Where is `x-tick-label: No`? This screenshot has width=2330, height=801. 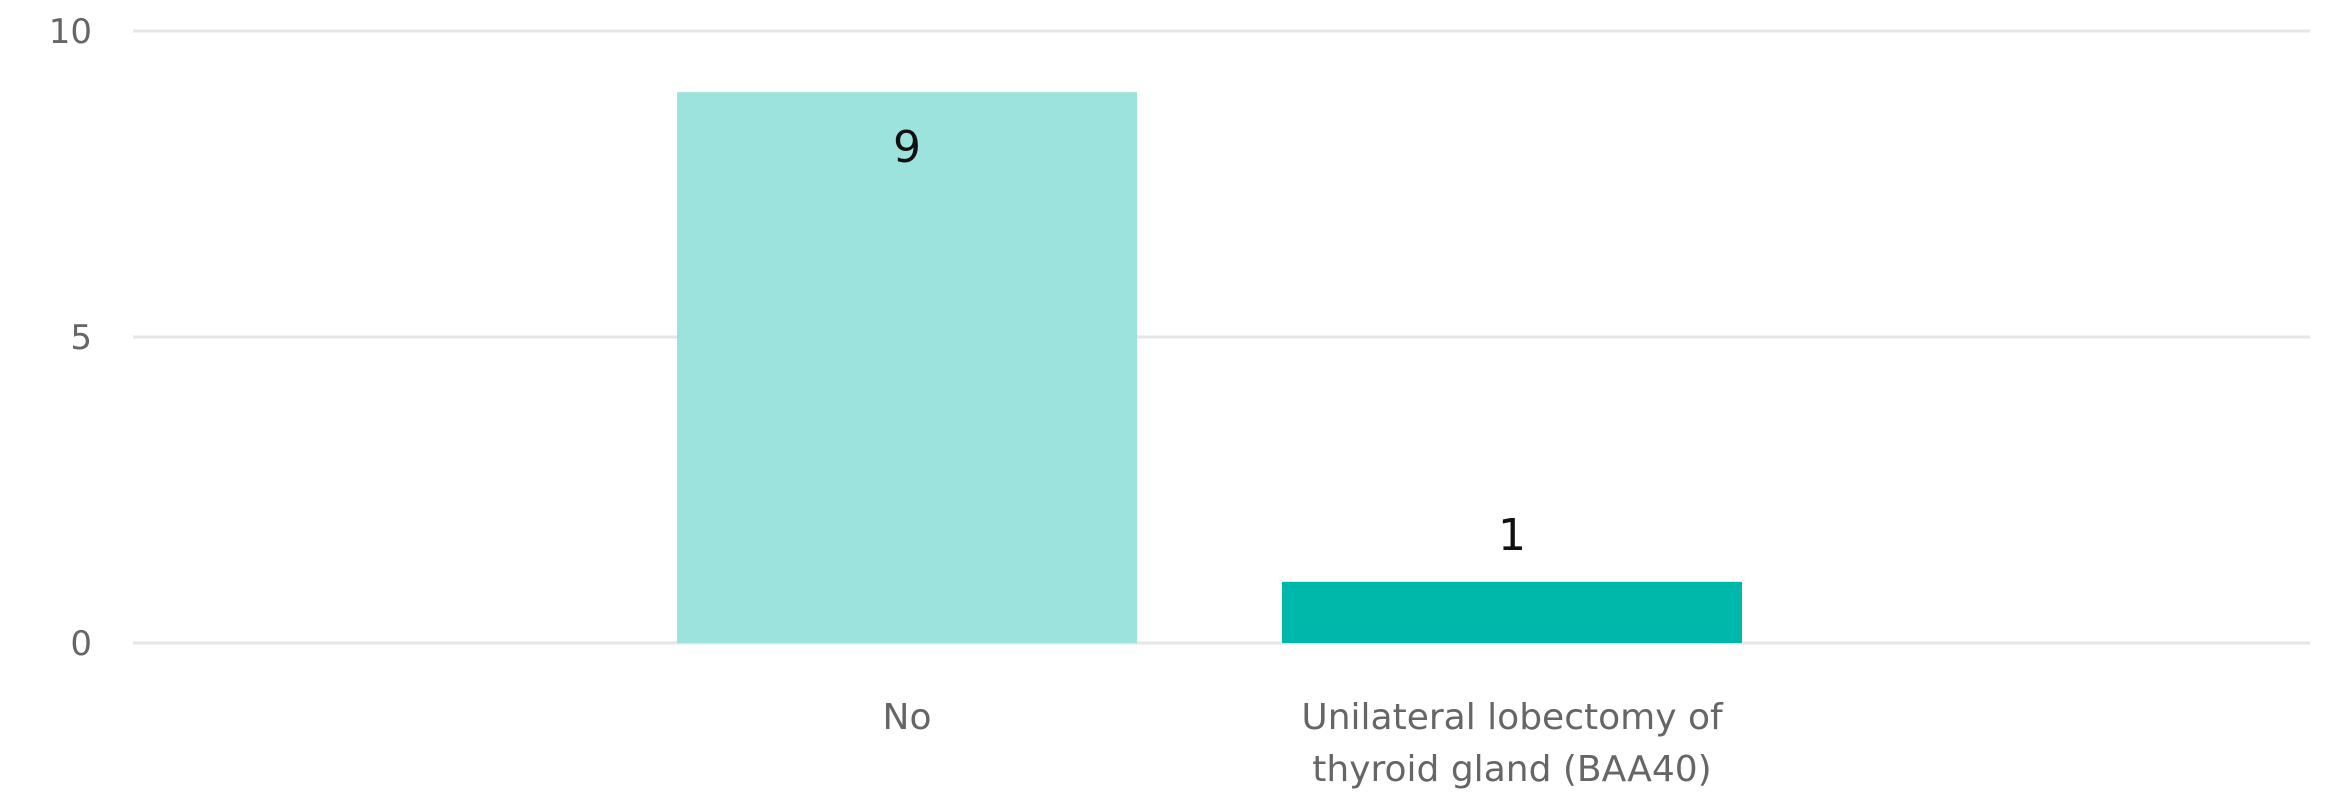
x-tick-label: No is located at coordinates (907, 717).